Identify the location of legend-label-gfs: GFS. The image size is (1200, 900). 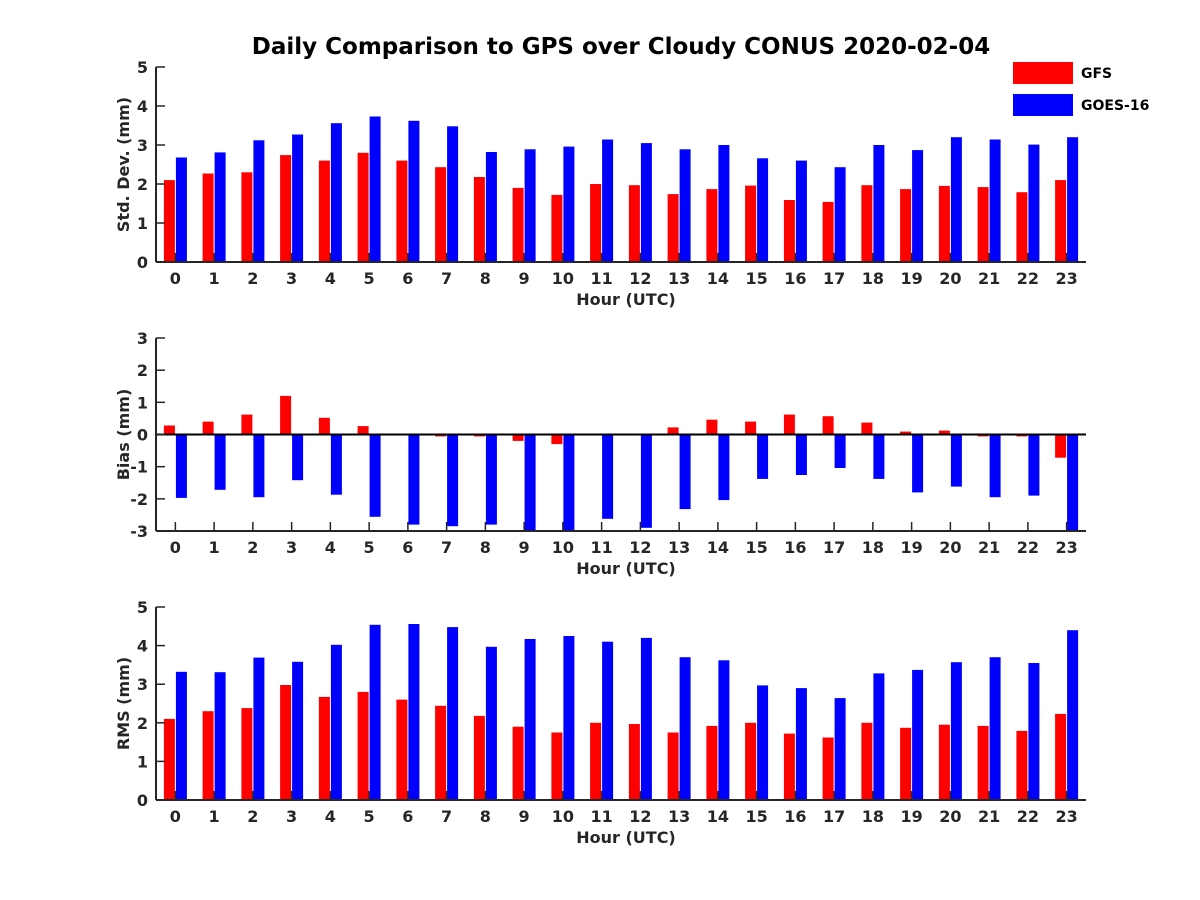
(1096, 74).